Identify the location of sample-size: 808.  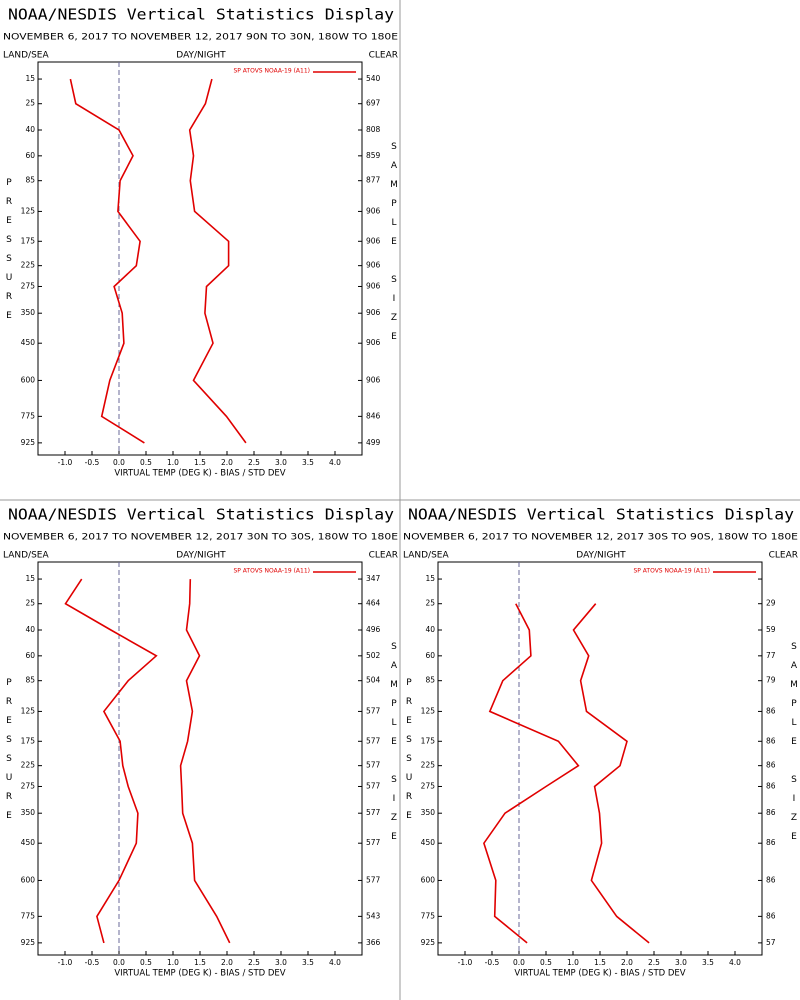
(373, 129).